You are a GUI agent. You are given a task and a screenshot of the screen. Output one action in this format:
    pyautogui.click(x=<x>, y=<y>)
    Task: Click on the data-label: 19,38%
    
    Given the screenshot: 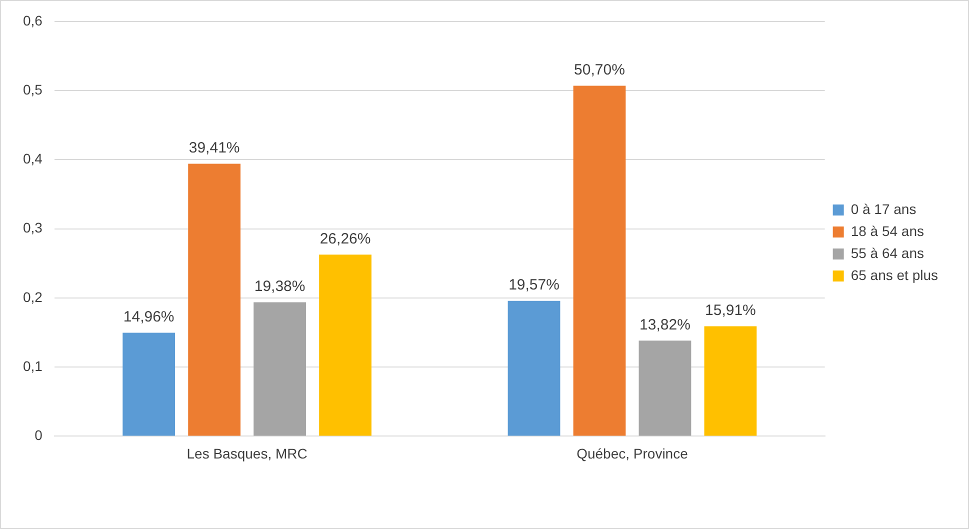 What is the action you would take?
    pyautogui.click(x=280, y=286)
    